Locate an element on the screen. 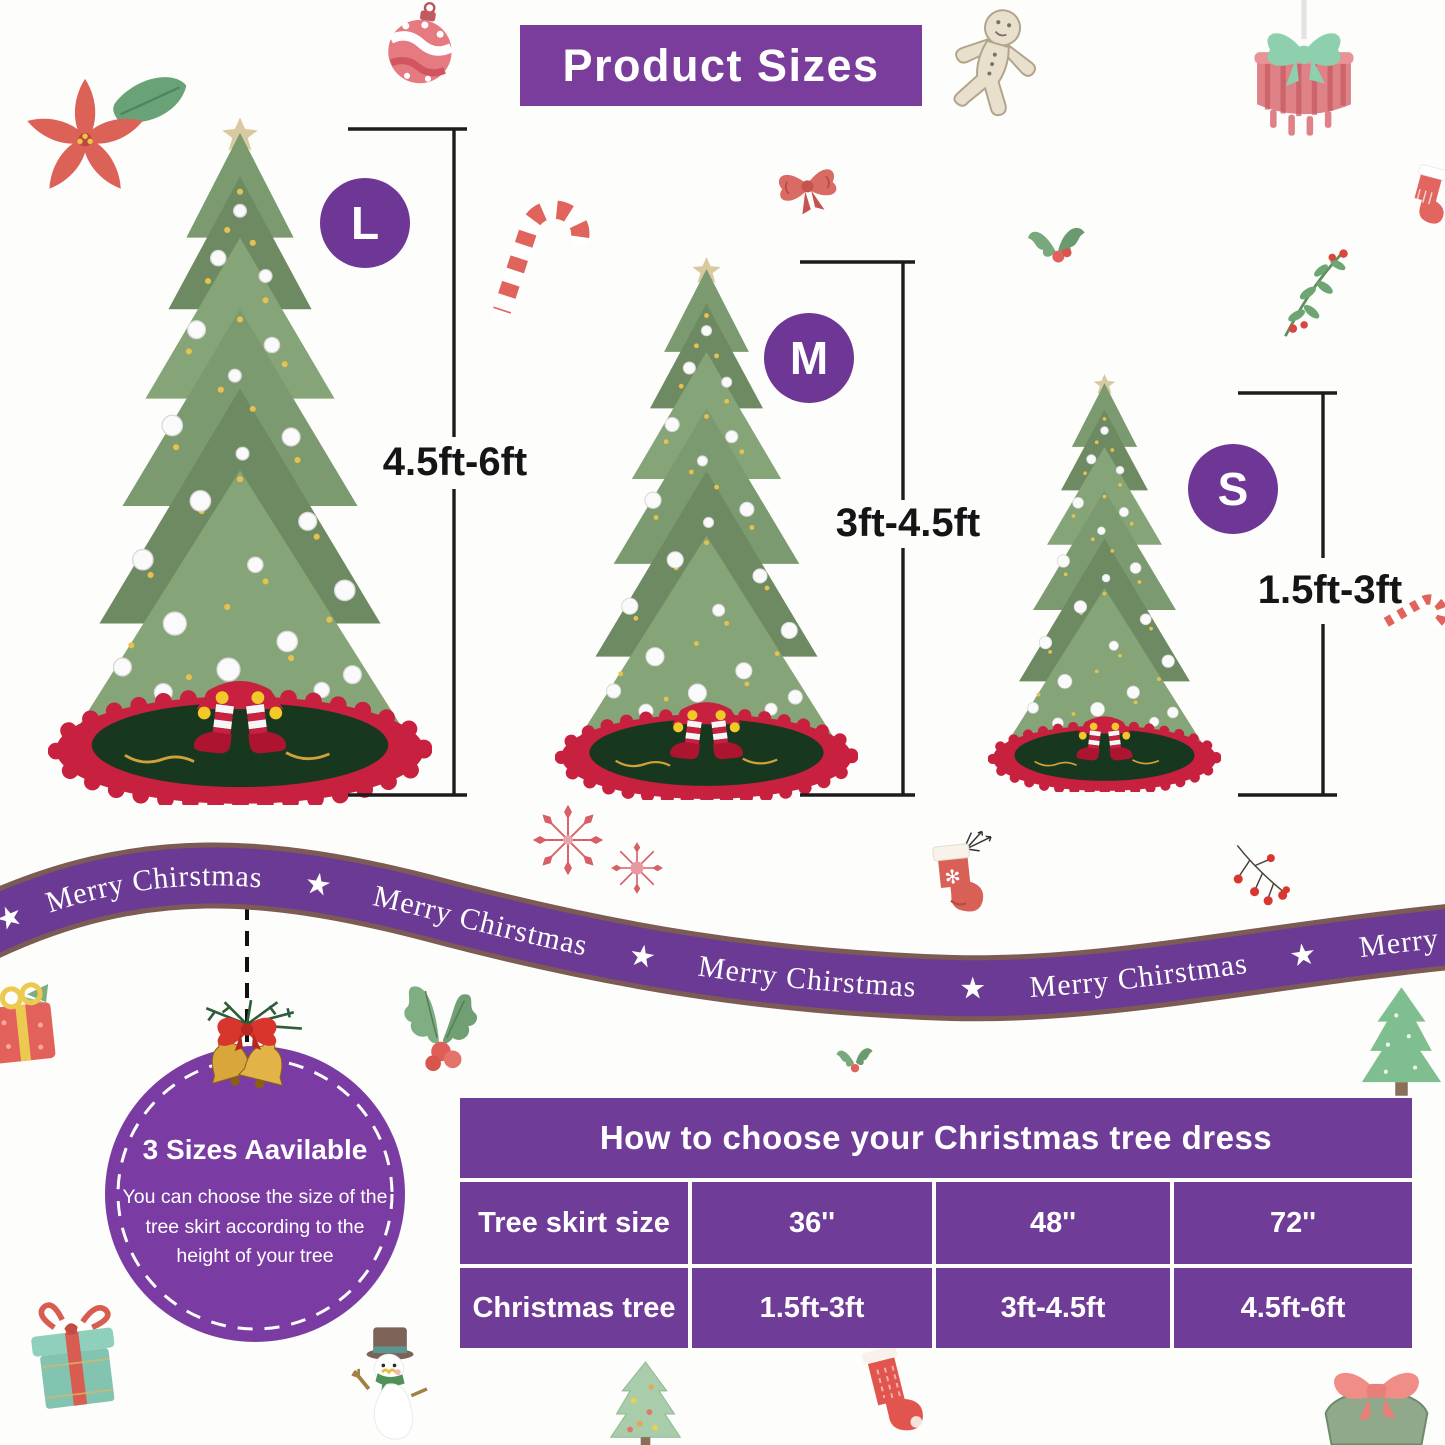 The image size is (1445, 1445). page-title-label: Product Sizes is located at coordinates (721, 65).